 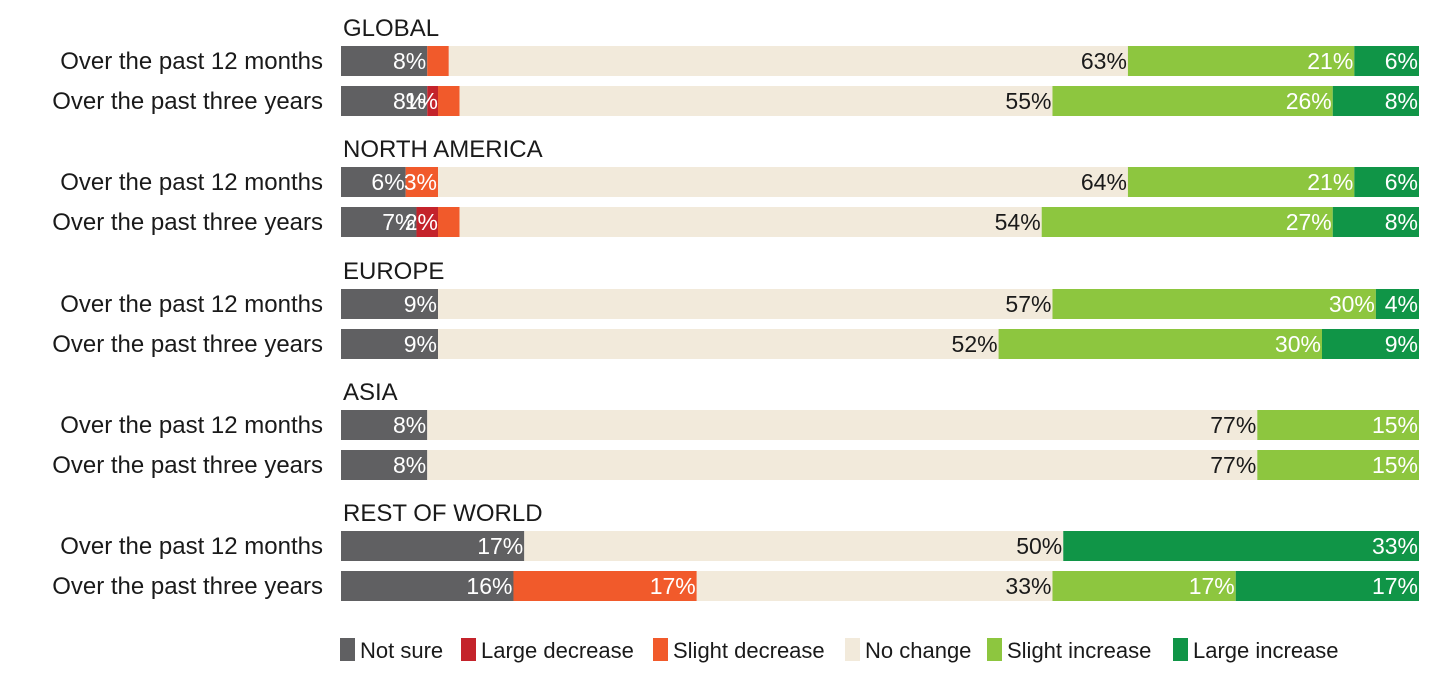 What do you see at coordinates (1309, 101) in the screenshot?
I see `group-global-row-1-value-slight-increase: 26%` at bounding box center [1309, 101].